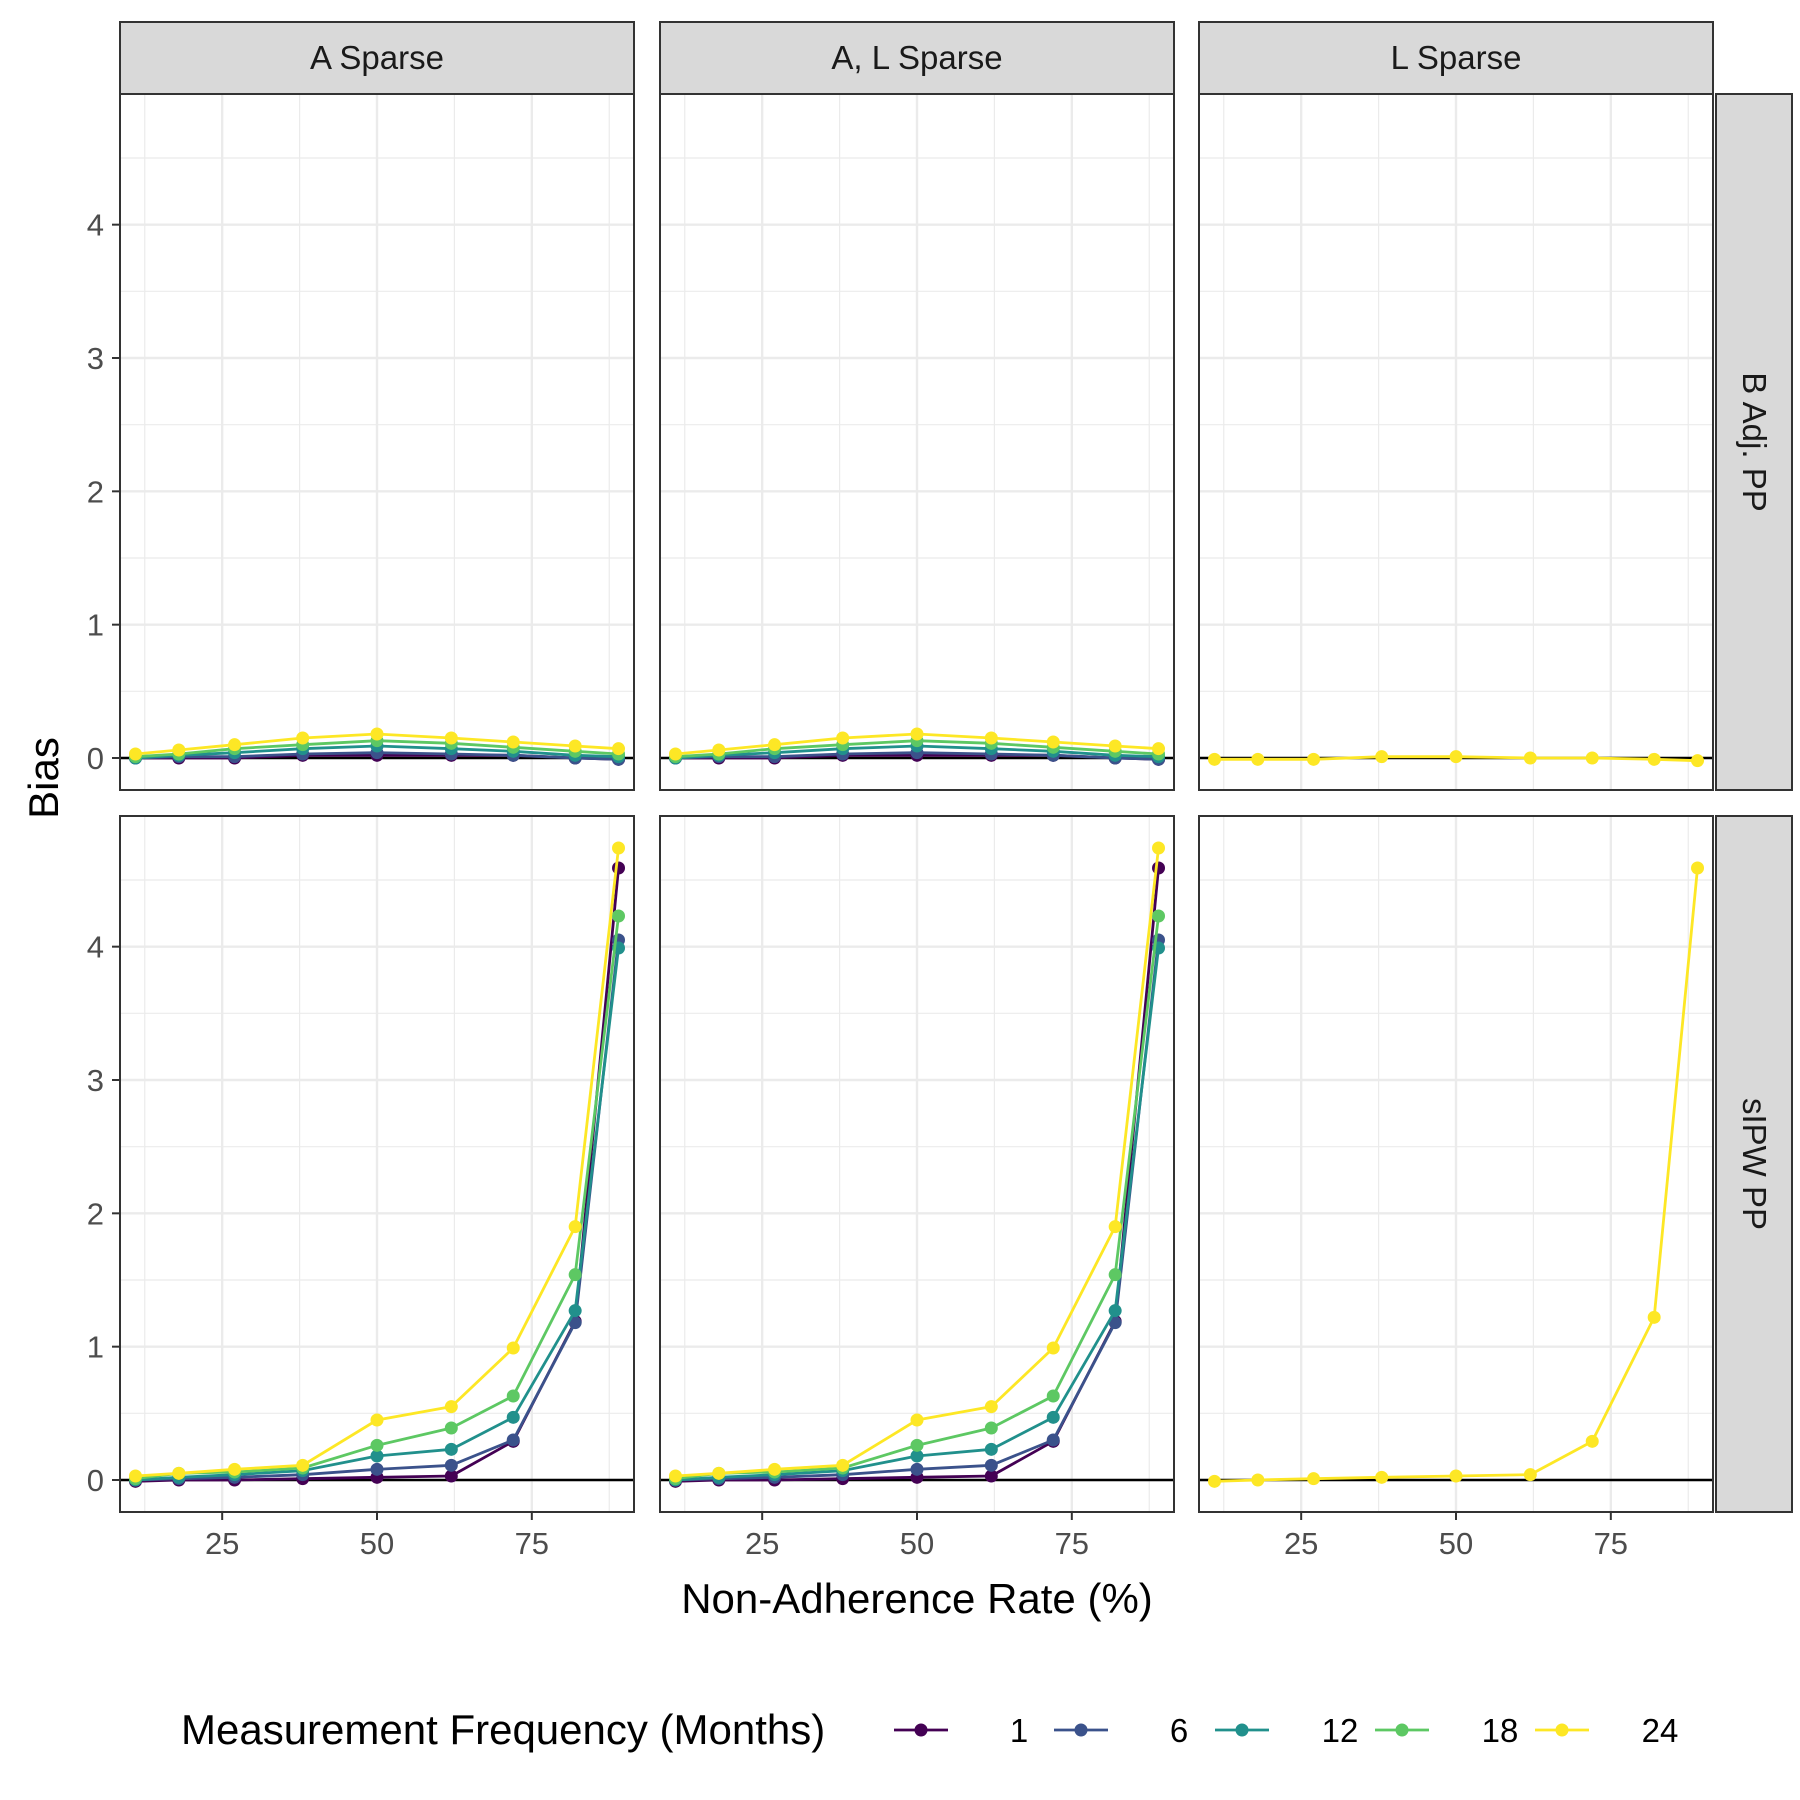 The height and width of the screenshot is (1800, 1800). What do you see at coordinates (532, 1543) in the screenshot?
I see `x-tick-label: 75` at bounding box center [532, 1543].